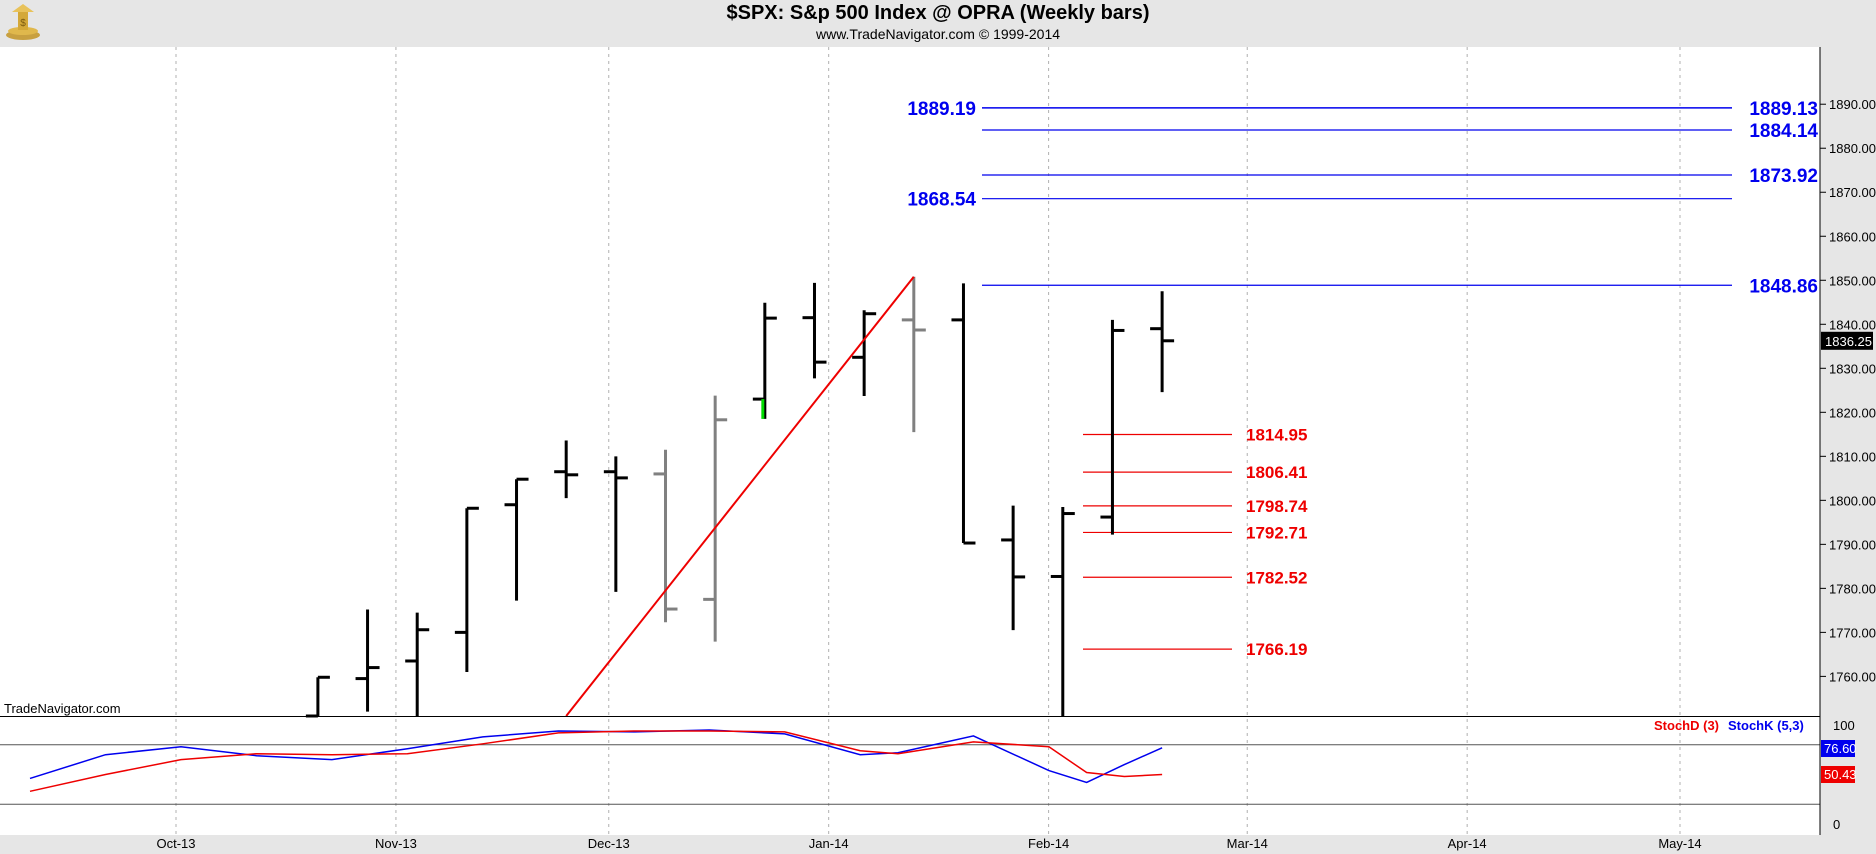 The width and height of the screenshot is (1876, 854). I want to click on trade-navigator-logo: $, so click(23, 22).